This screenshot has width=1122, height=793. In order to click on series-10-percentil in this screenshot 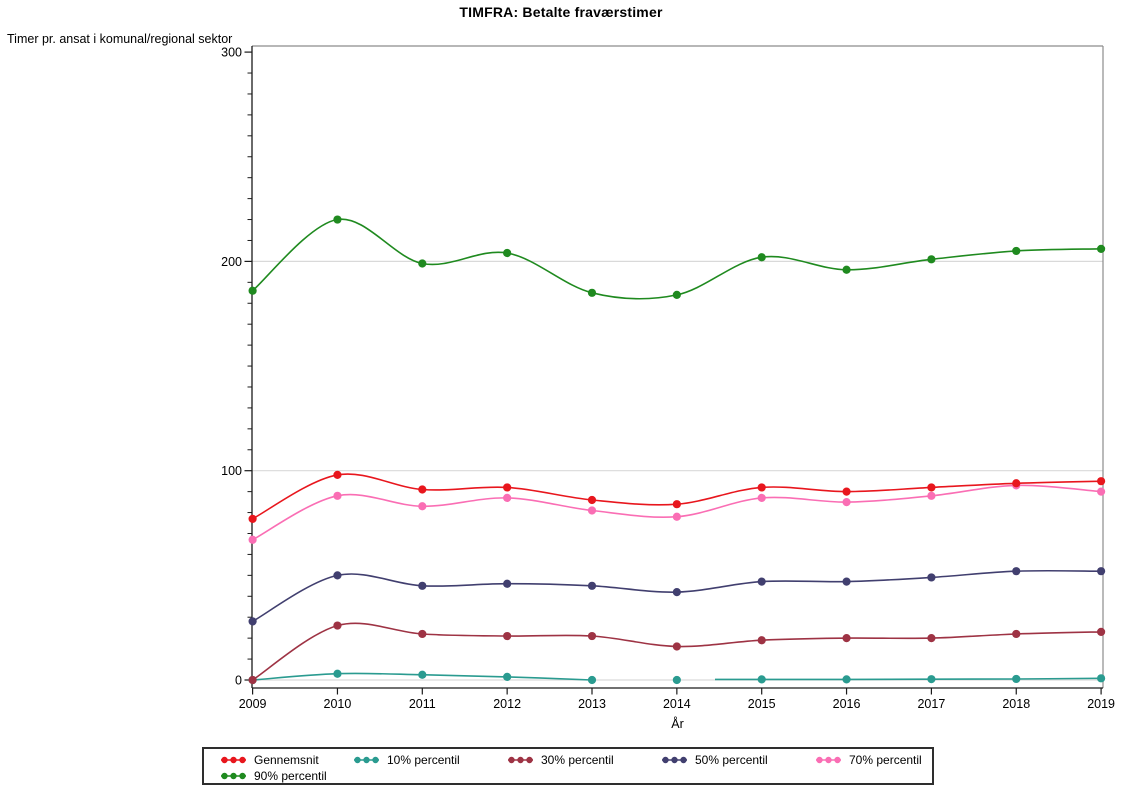, I will do `click(677, 677)`.